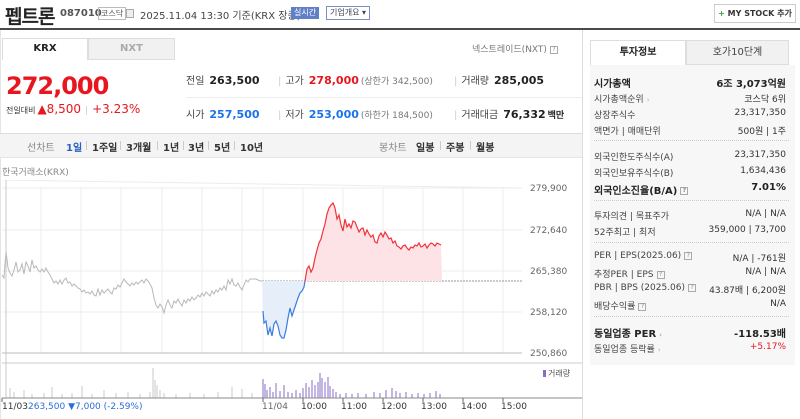  I want to click on period-1y: 1년, so click(171, 148).